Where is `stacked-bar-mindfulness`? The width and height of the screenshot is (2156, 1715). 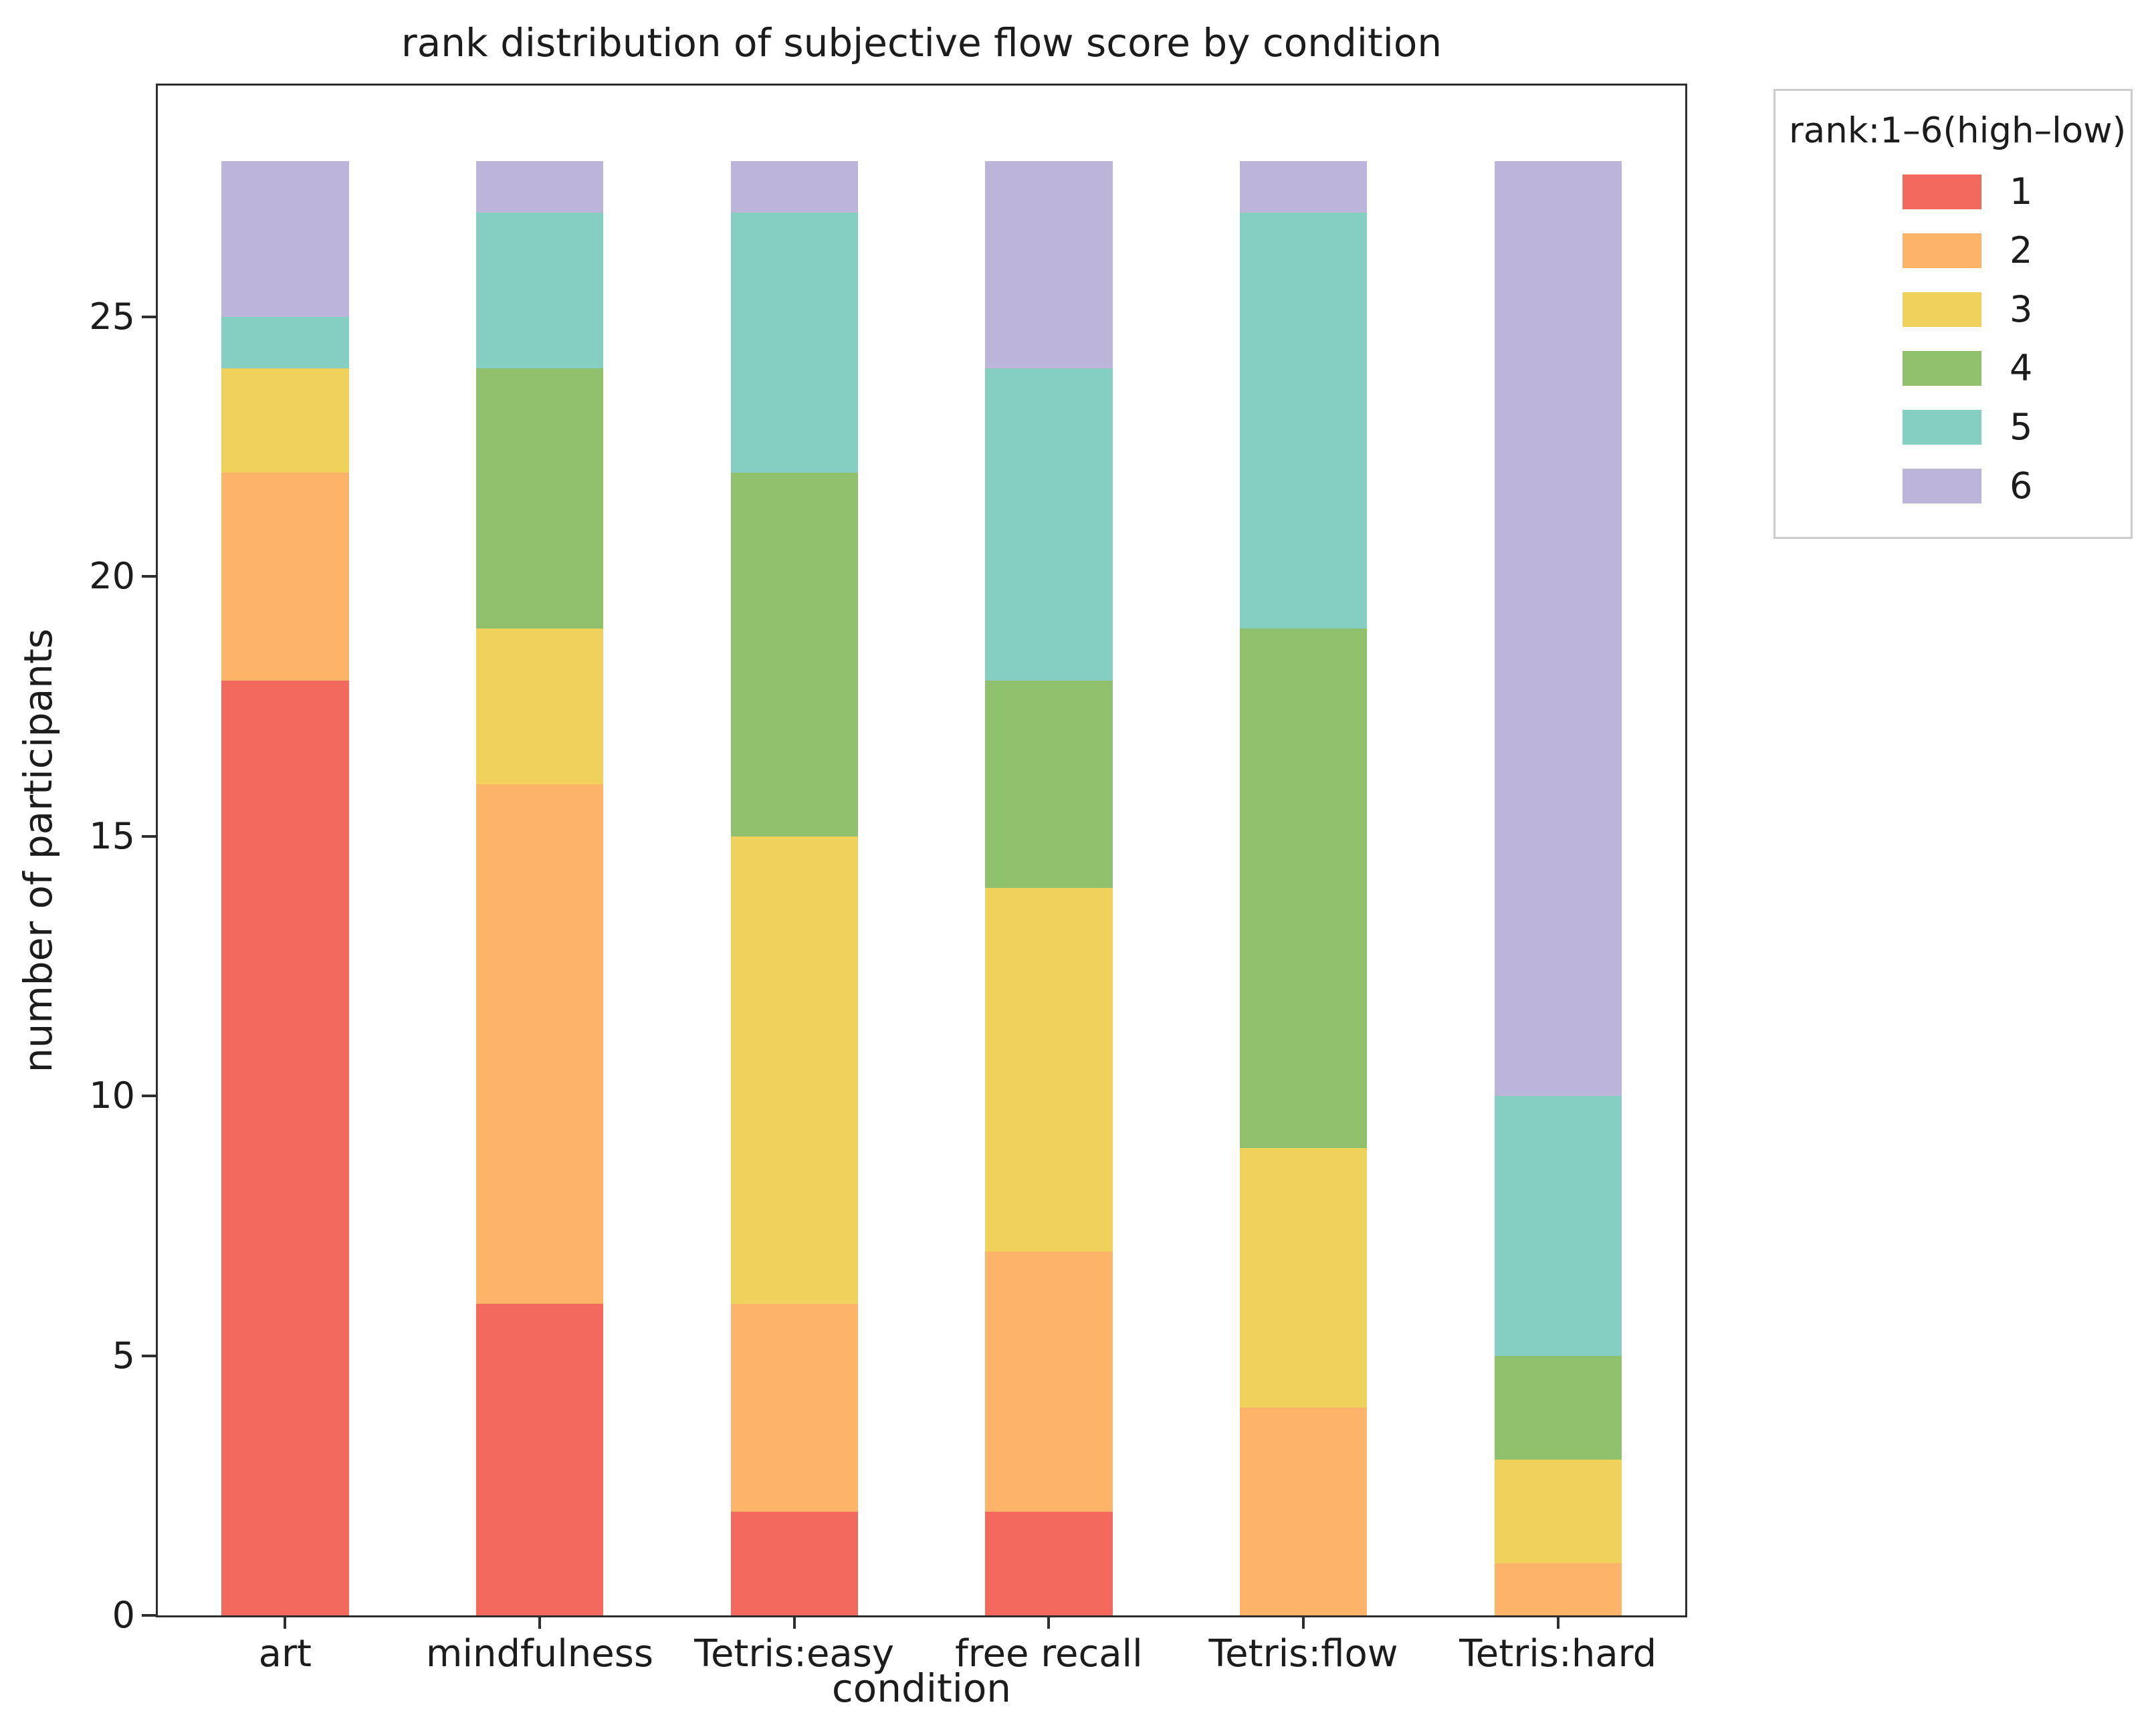 stacked-bar-mindfulness is located at coordinates (539, 851).